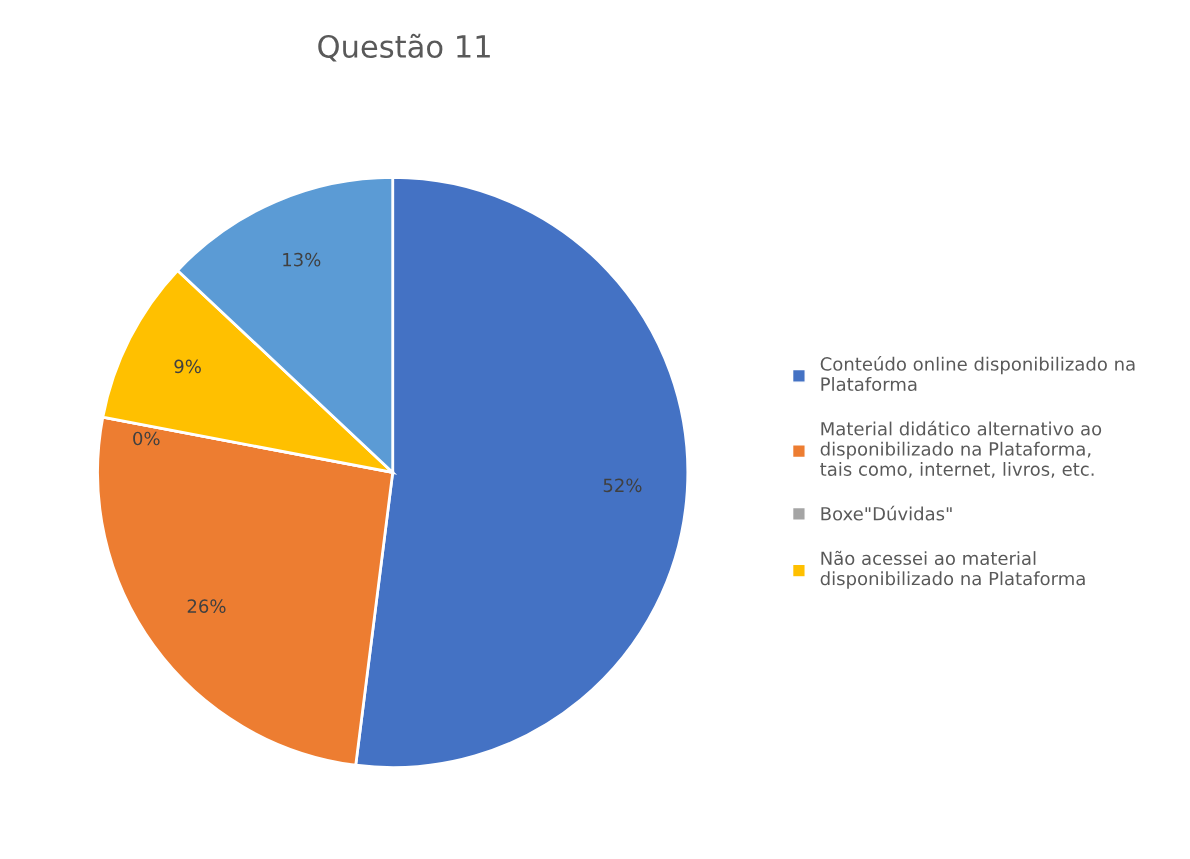  Describe the element at coordinates (302, 259) in the screenshot. I see `data-label: 13%` at that location.